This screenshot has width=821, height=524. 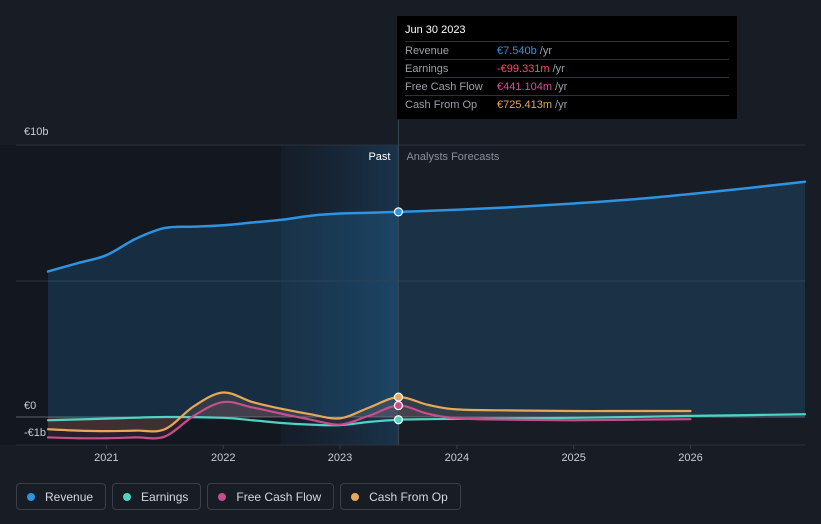 I want to click on y-tick-label: €0, so click(x=30, y=406).